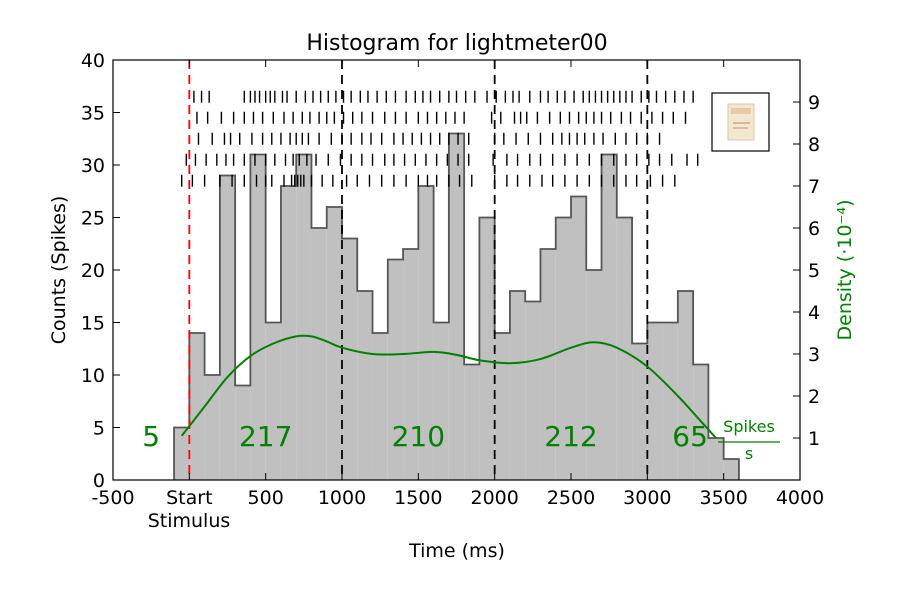 This screenshot has width=900, height=600. I want to click on region-count-label: 65, so click(690, 436).